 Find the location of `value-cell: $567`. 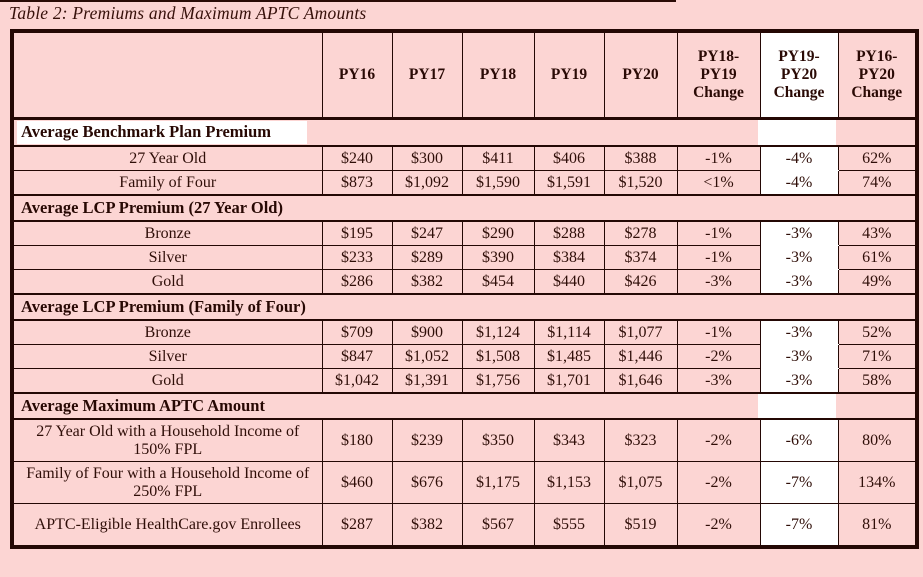

value-cell: $567 is located at coordinates (498, 525).